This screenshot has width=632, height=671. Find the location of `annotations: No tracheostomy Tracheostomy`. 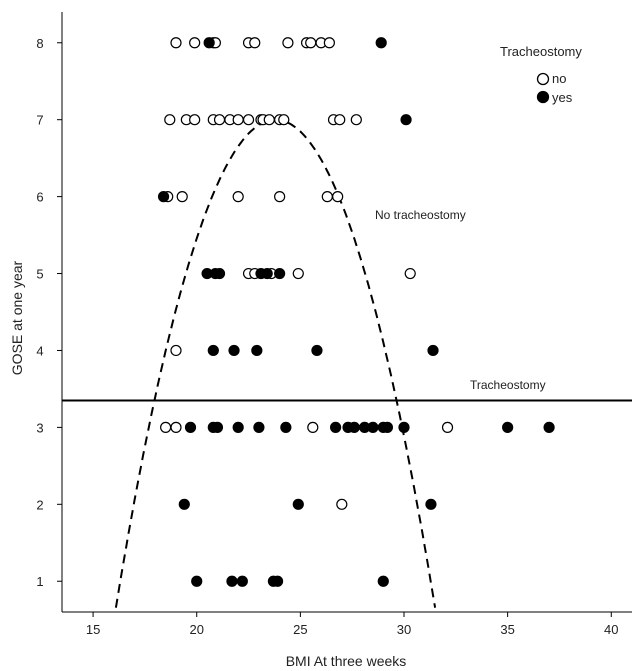

annotations: No tracheostomy Tracheostomy is located at coordinates (460, 300).